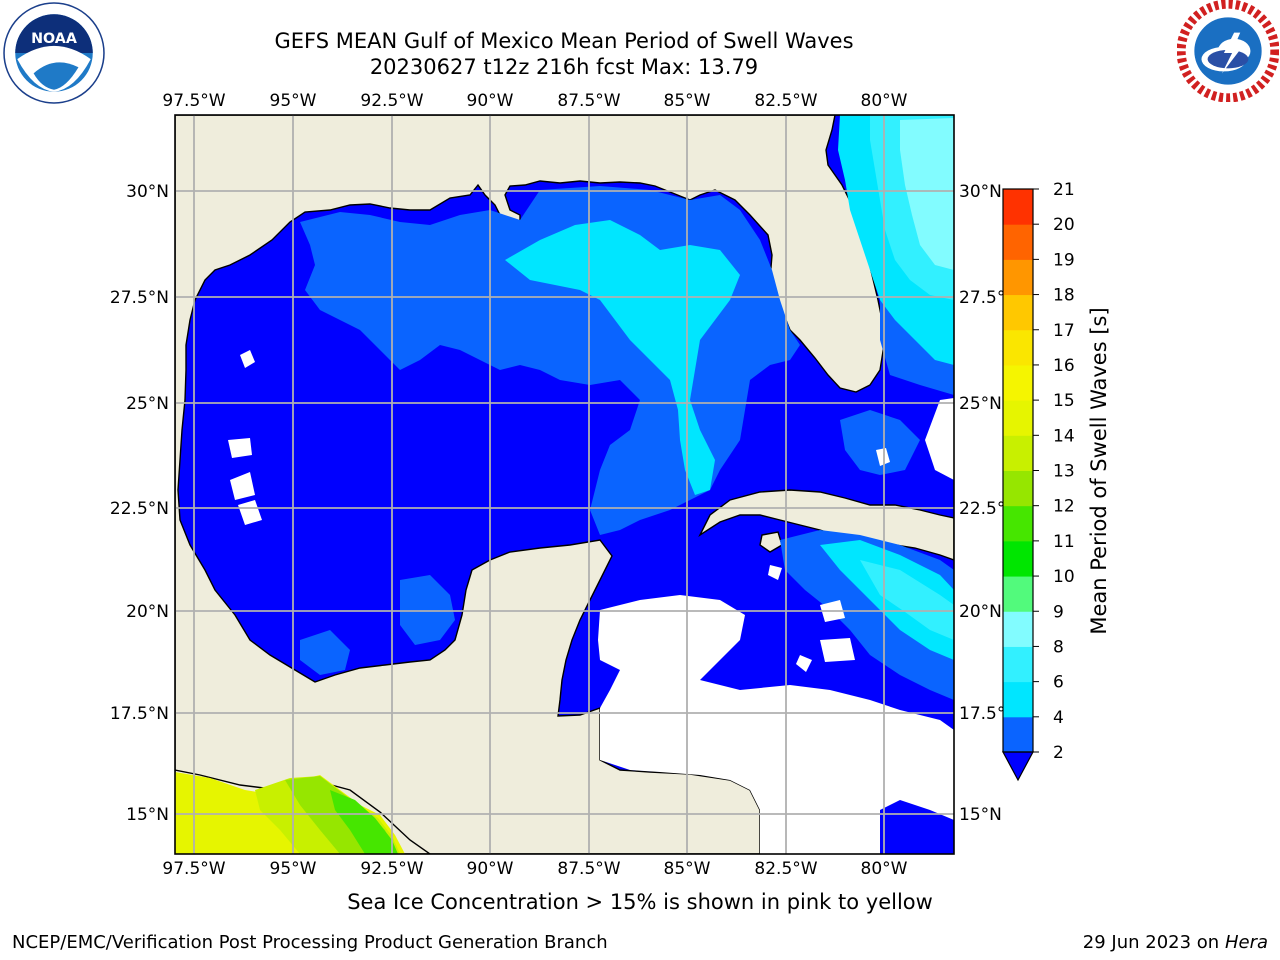  I want to click on colorbar-tick-label: 10, so click(1064, 577).